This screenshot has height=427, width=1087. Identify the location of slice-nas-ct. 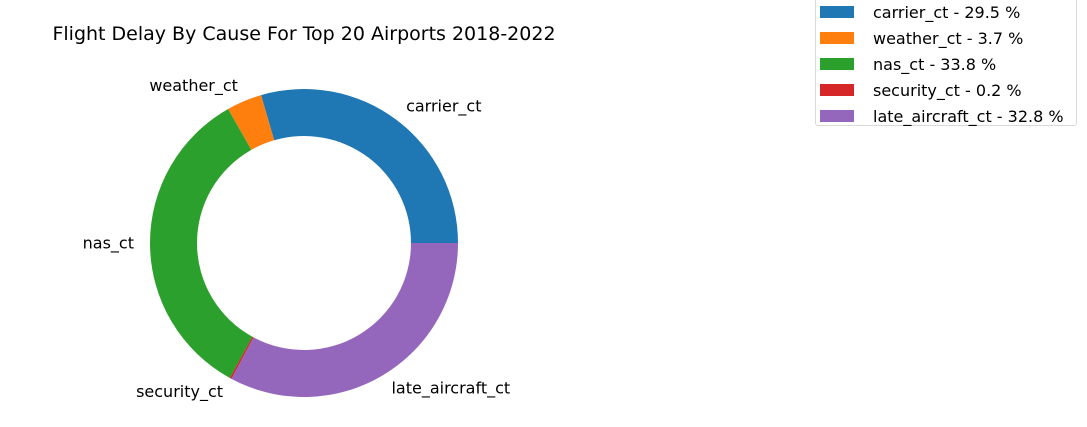
(201, 243).